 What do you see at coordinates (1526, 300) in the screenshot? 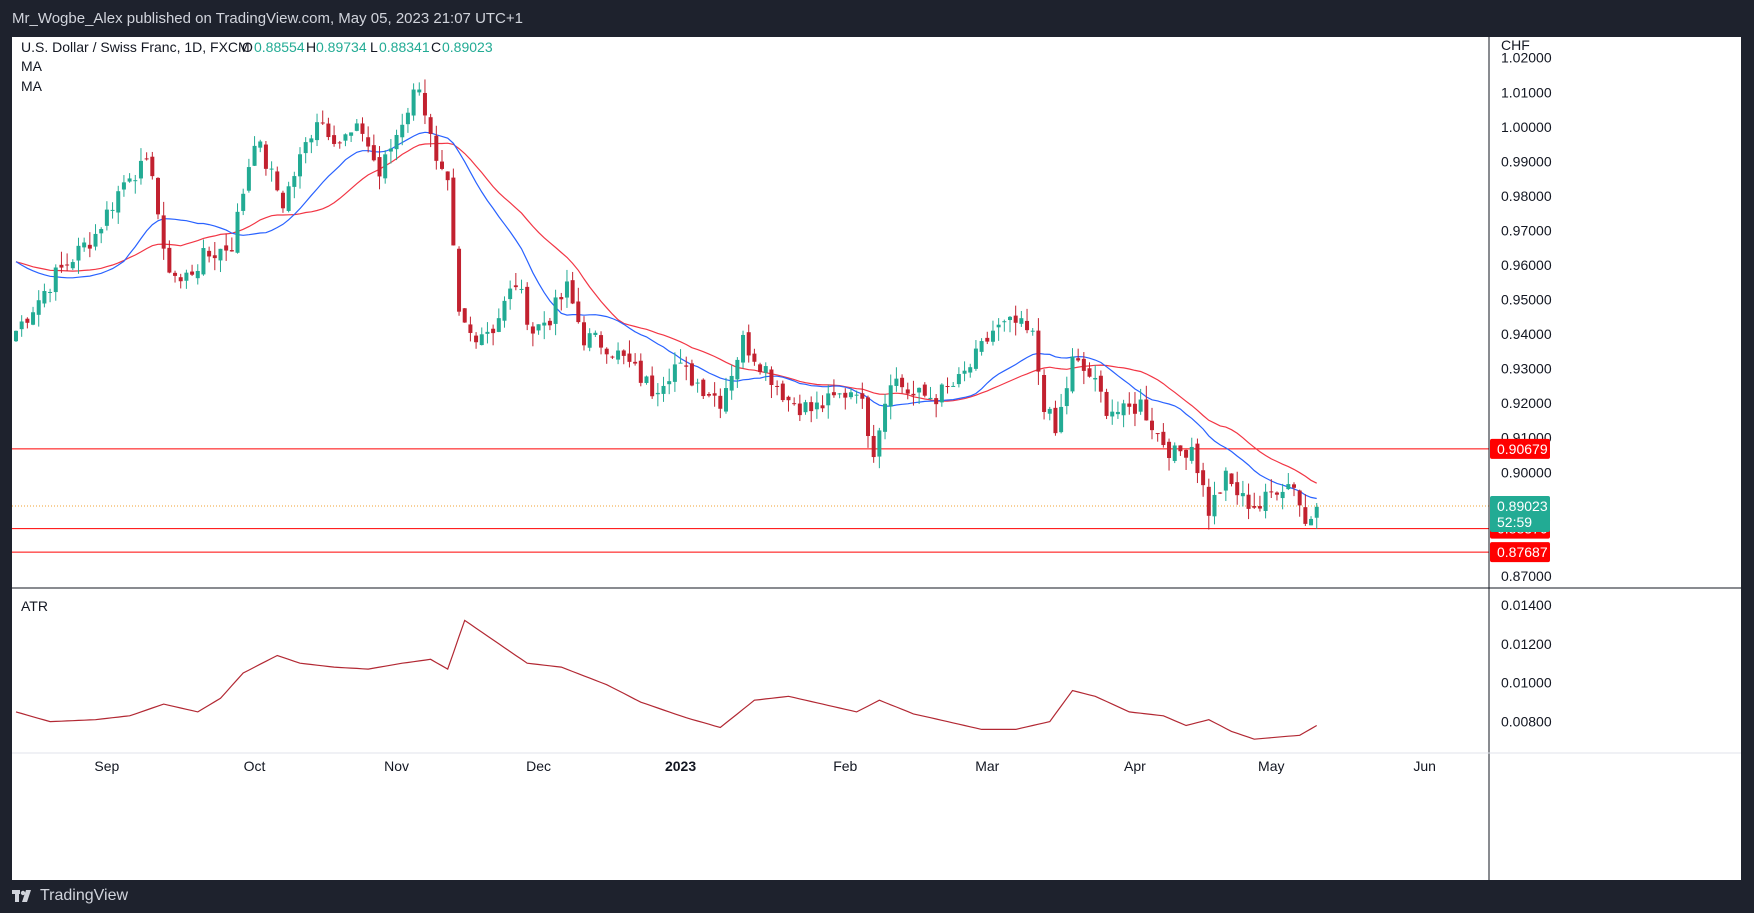
I see `price-tick-label: 0.95000` at bounding box center [1526, 300].